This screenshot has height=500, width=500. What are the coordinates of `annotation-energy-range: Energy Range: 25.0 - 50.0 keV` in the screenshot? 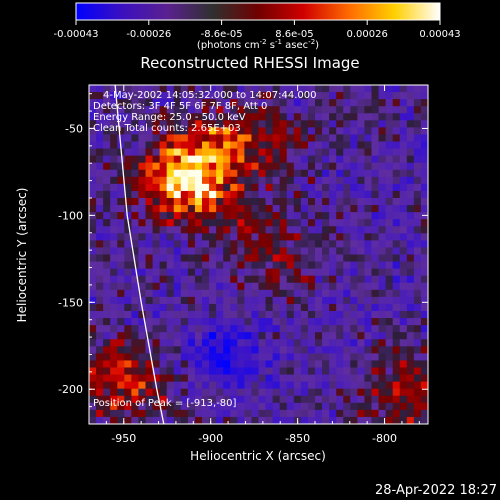 It's located at (169, 117).